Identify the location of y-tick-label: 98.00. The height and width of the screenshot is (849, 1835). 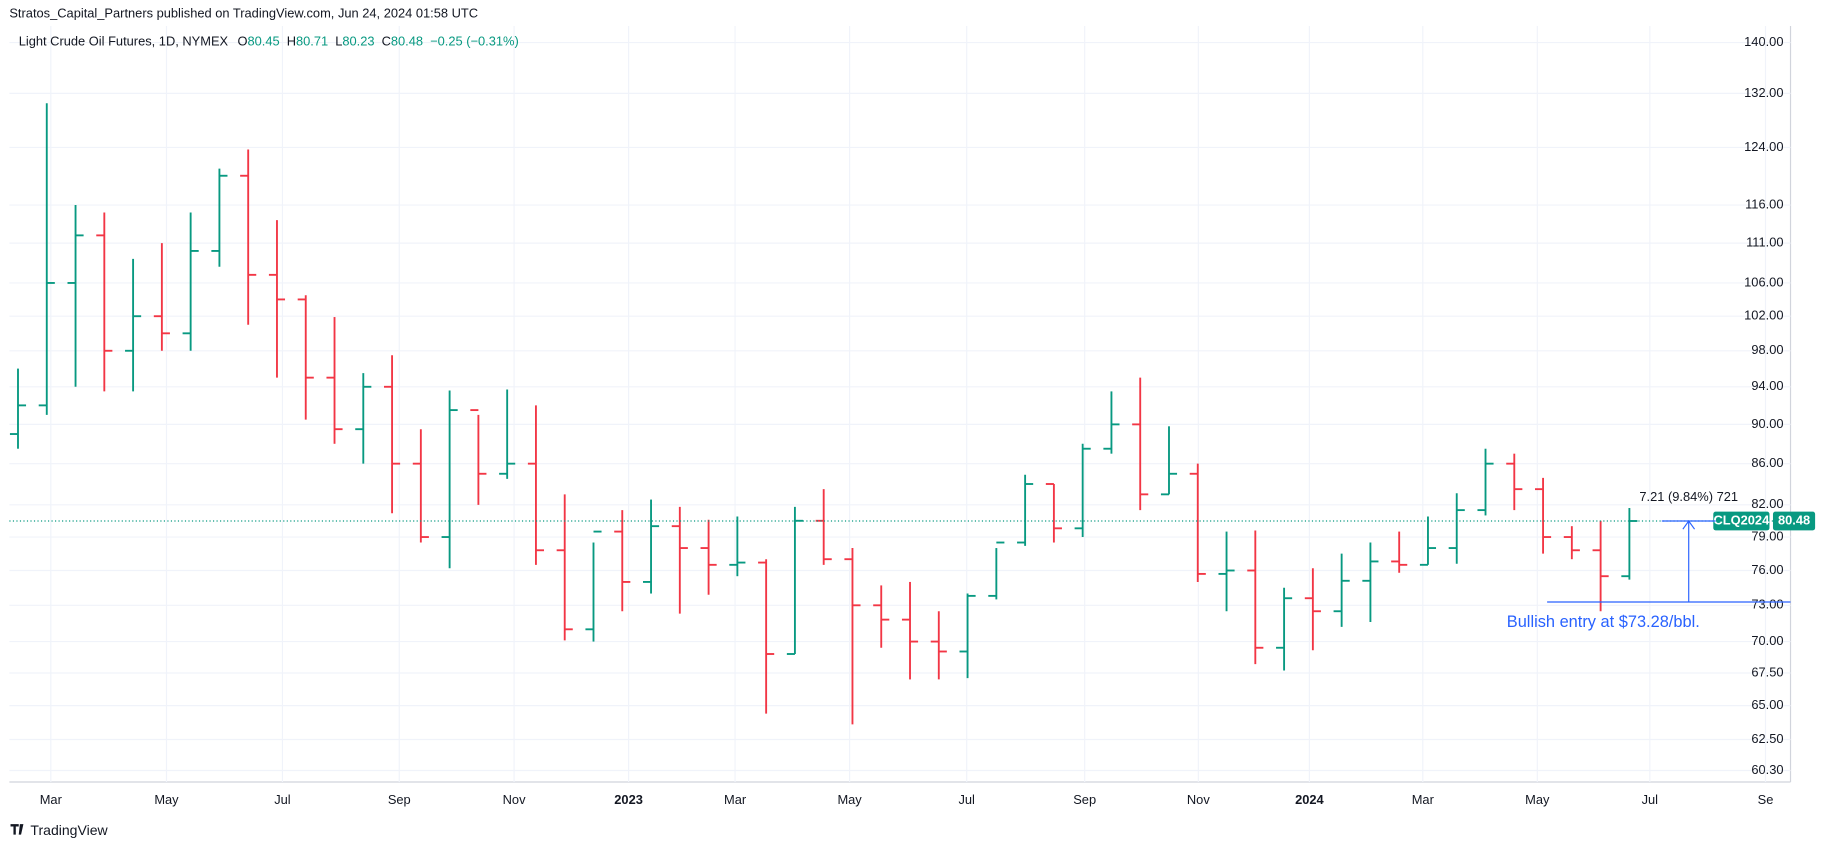
(1767, 349).